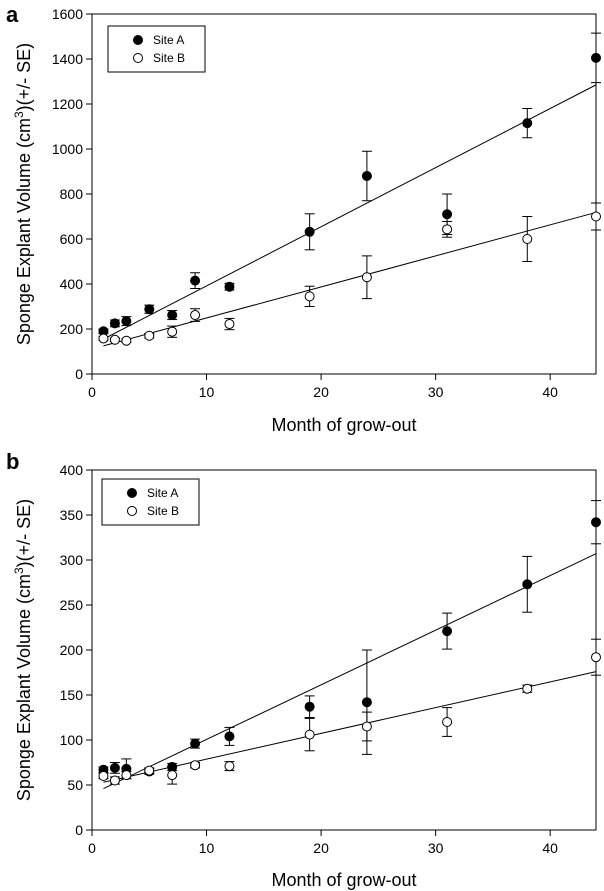 The image size is (604, 891). What do you see at coordinates (67, 149) in the screenshot?
I see `y-tick-label: 1000` at bounding box center [67, 149].